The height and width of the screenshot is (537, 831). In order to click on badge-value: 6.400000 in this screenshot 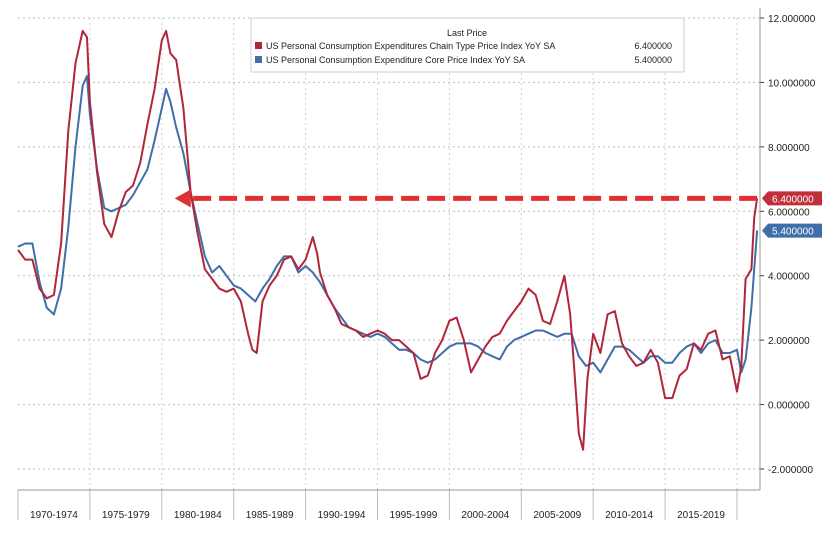, I will do `click(793, 199)`.